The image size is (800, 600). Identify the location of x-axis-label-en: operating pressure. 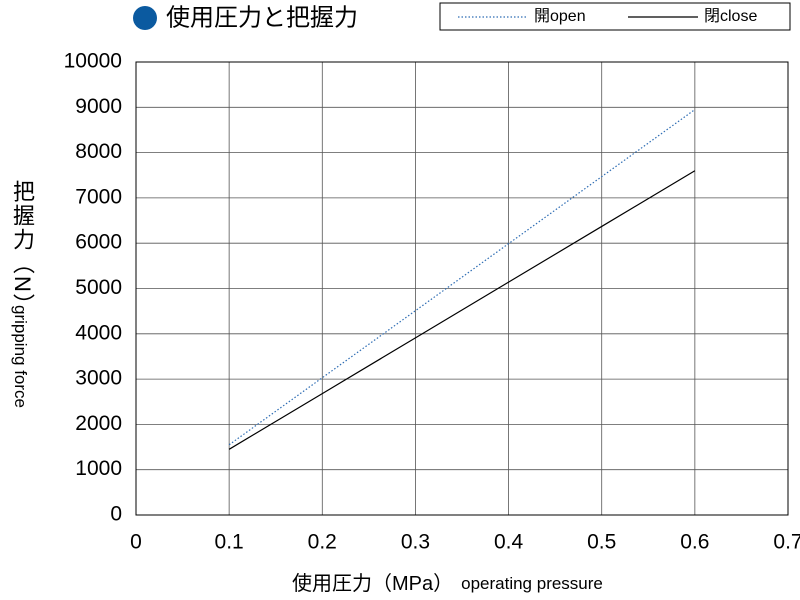
(532, 583).